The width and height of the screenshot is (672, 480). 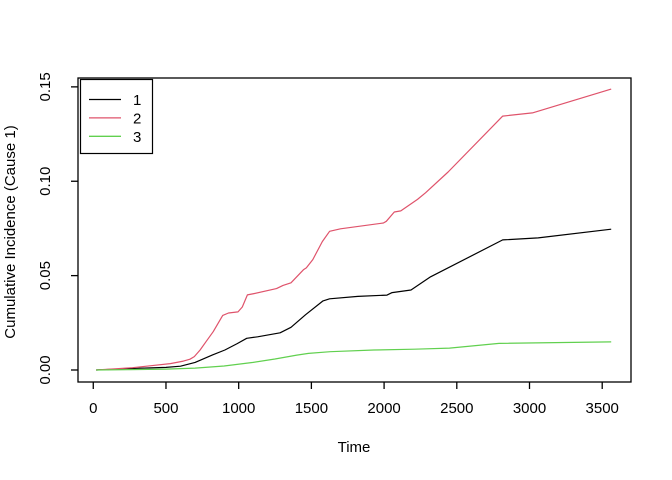 I want to click on legend-label-2: 2, so click(x=137, y=118).